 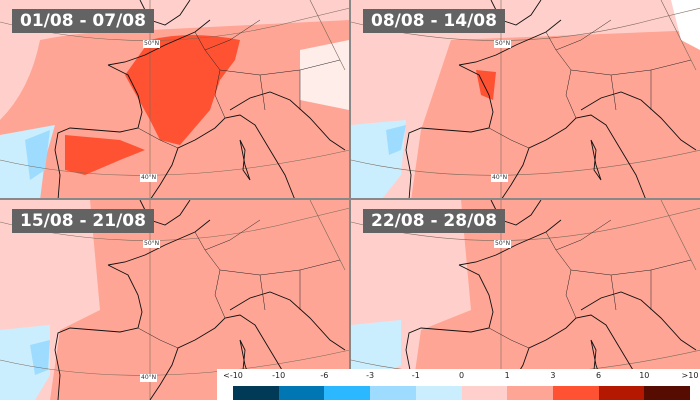 What do you see at coordinates (83, 221) in the screenshot?
I see `period-label-3: 15/08 - 21/08` at bounding box center [83, 221].